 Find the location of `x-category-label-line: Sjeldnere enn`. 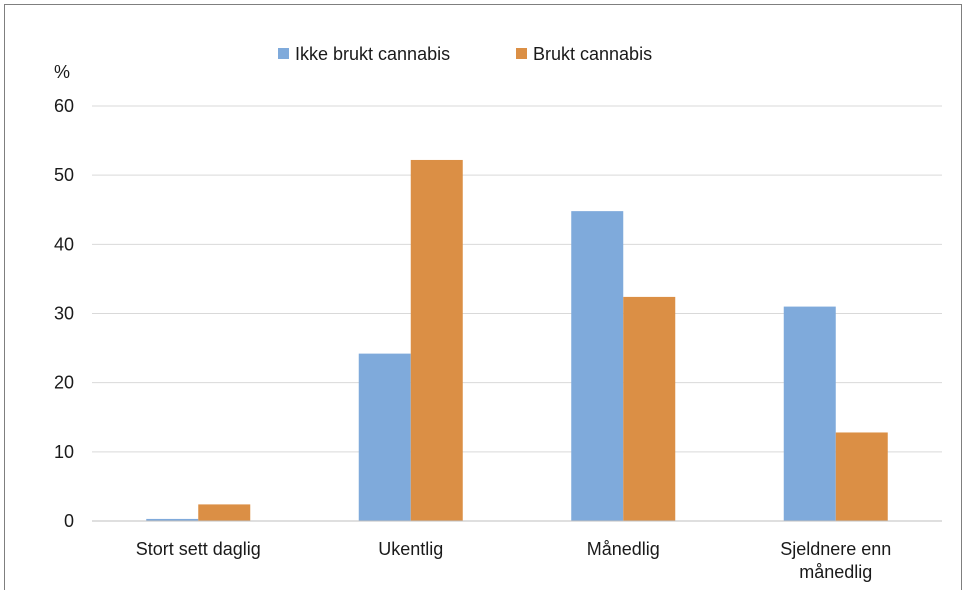

x-category-label-line: Sjeldnere enn is located at coordinates (835, 549).